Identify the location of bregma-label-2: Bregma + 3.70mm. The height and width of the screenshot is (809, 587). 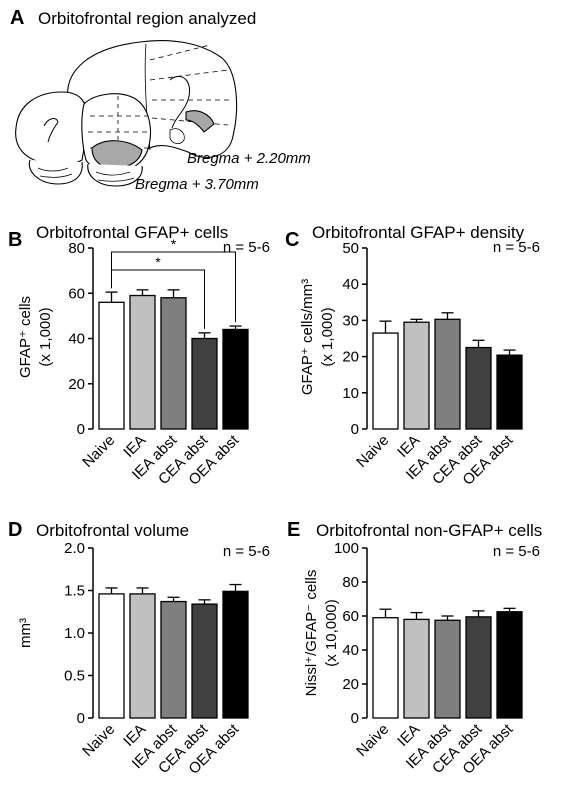
(197, 184).